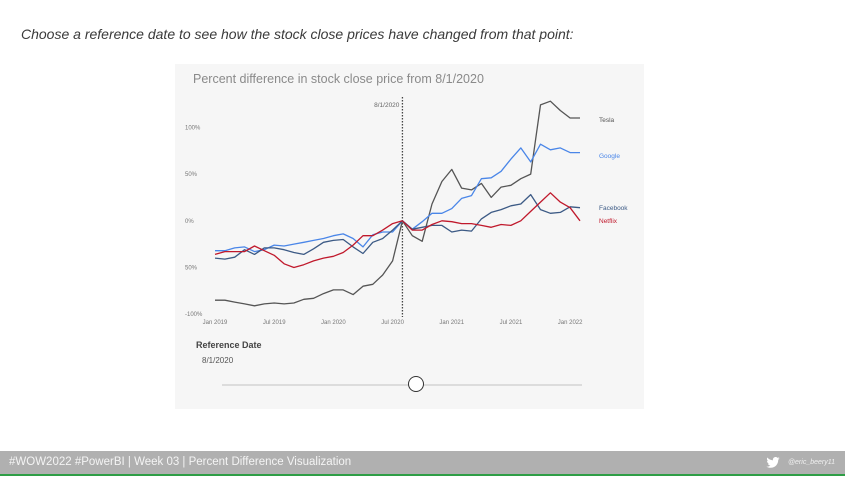 The width and height of the screenshot is (853, 480). What do you see at coordinates (189, 222) in the screenshot?
I see `y-tick-label: 0%` at bounding box center [189, 222].